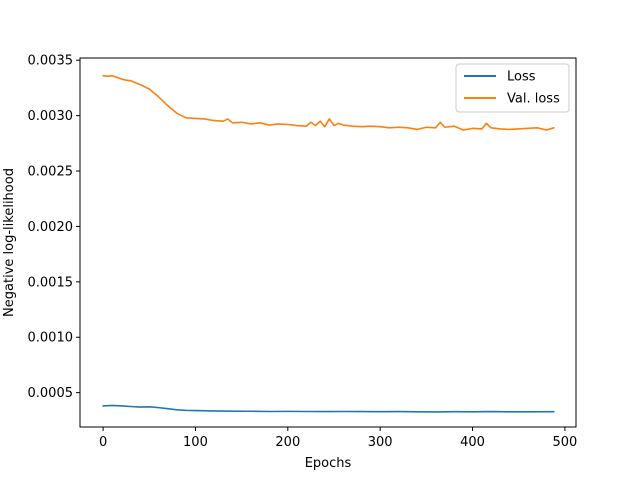 This screenshot has width=640, height=480. What do you see at coordinates (195, 442) in the screenshot?
I see `x-tick-label: 100` at bounding box center [195, 442].